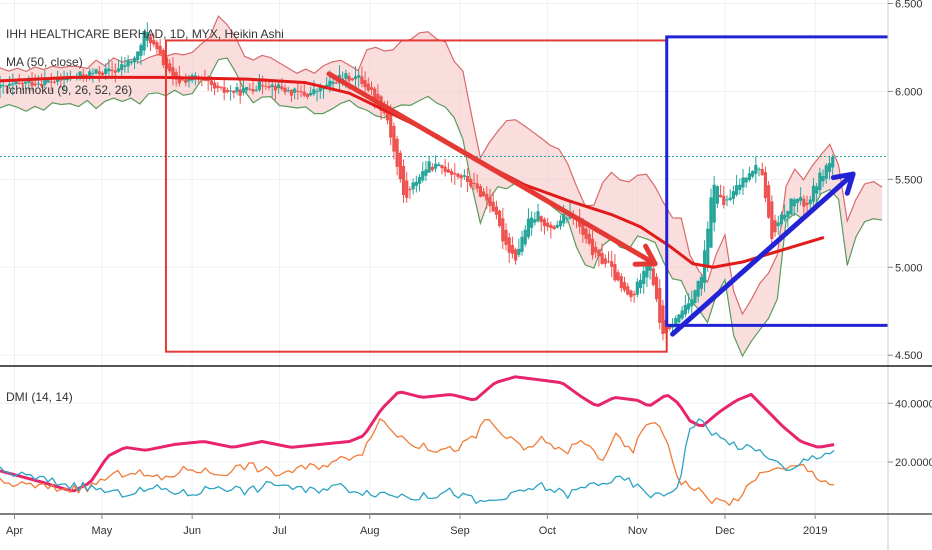 The image size is (932, 550). I want to click on time-tick-label: Oct, so click(547, 531).